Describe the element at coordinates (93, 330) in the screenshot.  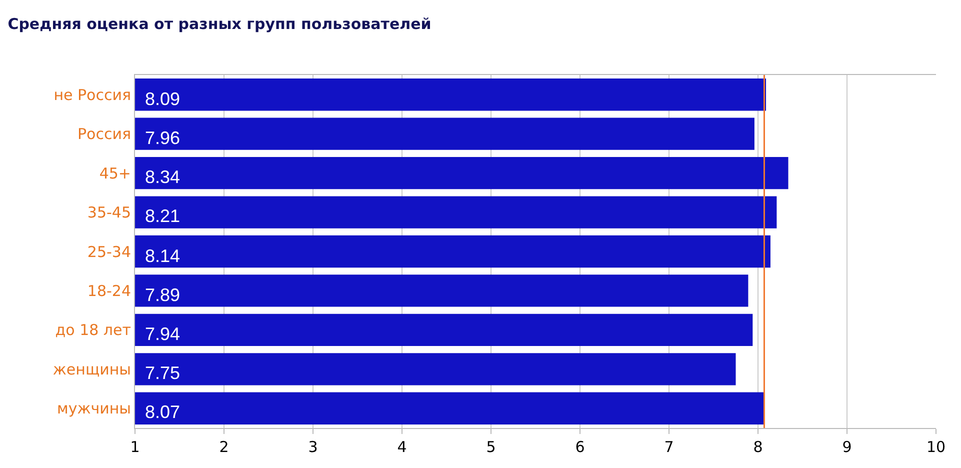
I see `y-tick-label: до 18 лет` at that location.